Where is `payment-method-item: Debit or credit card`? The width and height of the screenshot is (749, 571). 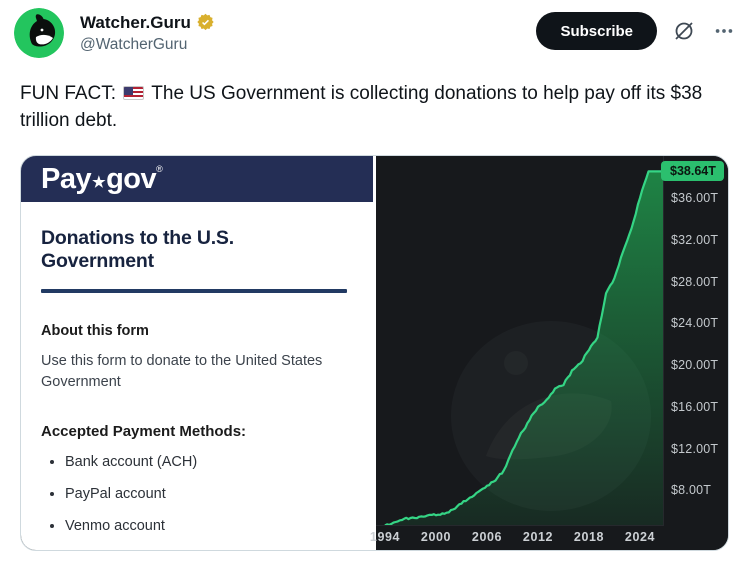 payment-method-item: Debit or credit card is located at coordinates (206, 550).